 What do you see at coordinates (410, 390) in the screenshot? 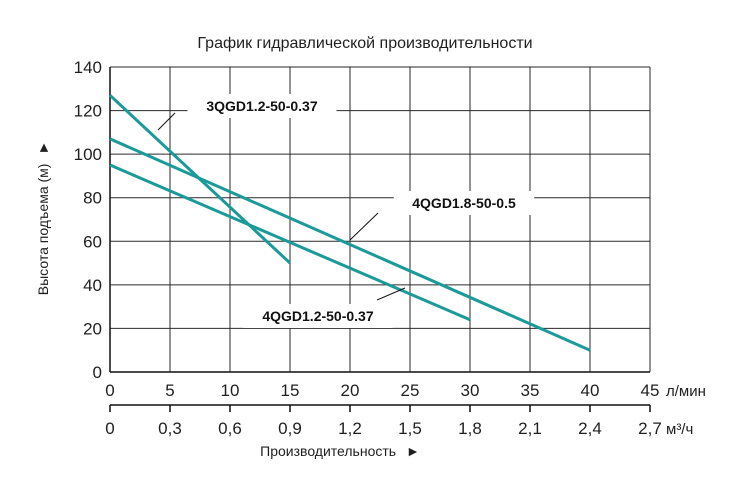
I see `x-tick-label: 25` at bounding box center [410, 390].